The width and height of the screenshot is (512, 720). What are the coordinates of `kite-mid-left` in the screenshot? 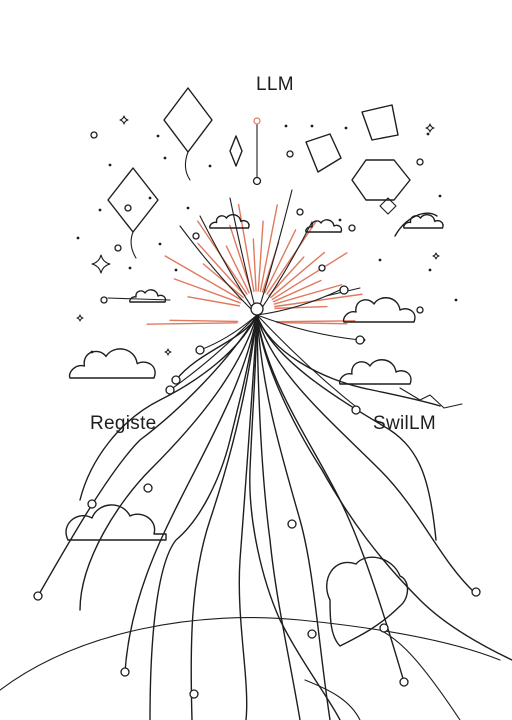 It's located at (133, 213).